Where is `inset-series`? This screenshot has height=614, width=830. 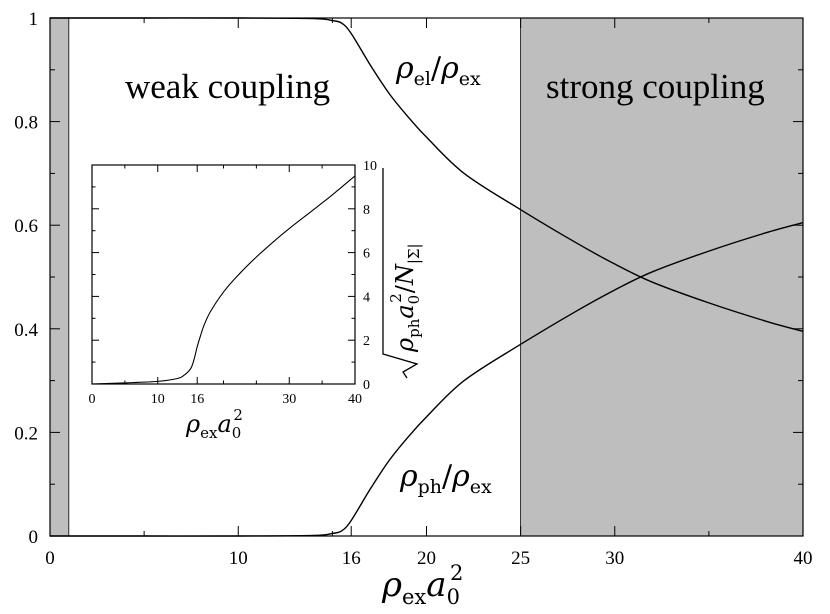
inset-series is located at coordinates (223, 280).